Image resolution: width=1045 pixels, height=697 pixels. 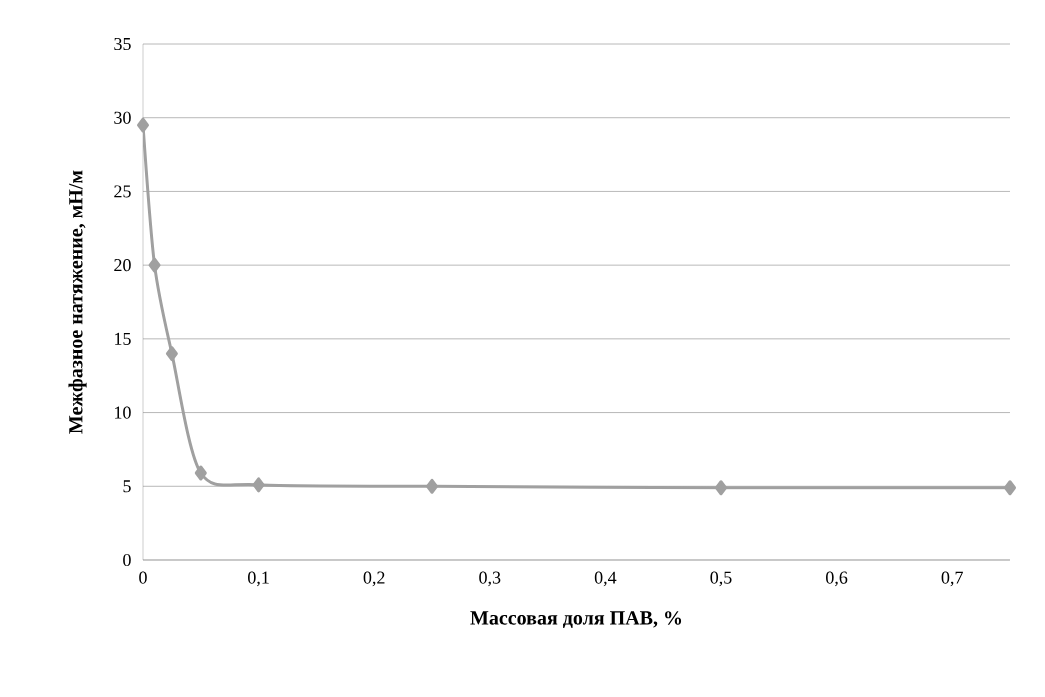 What do you see at coordinates (122, 117) in the screenshot?
I see `y-tick-label: 30` at bounding box center [122, 117].